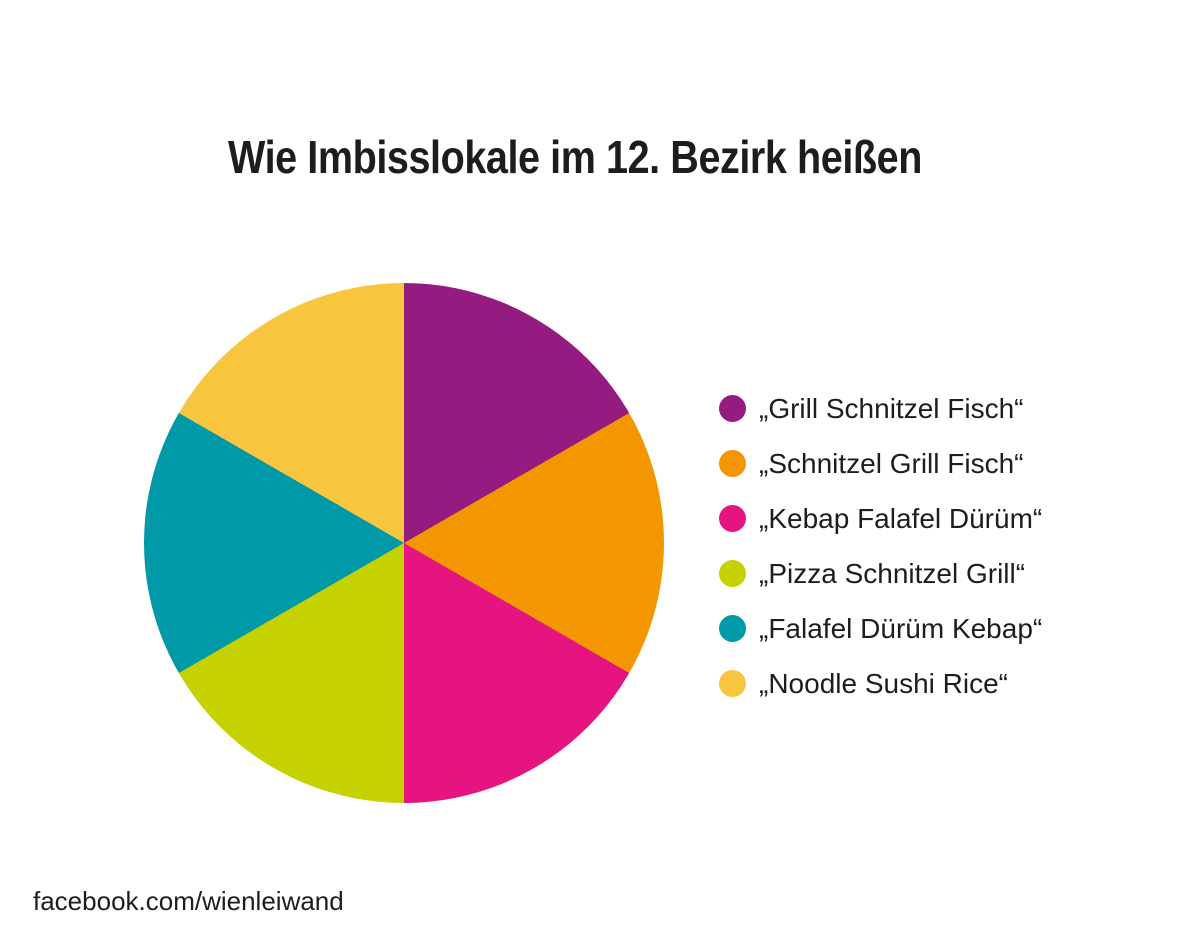 The width and height of the screenshot is (1200, 940). I want to click on legend-label: „Pizza Schnitzel Grill“, so click(892, 573).